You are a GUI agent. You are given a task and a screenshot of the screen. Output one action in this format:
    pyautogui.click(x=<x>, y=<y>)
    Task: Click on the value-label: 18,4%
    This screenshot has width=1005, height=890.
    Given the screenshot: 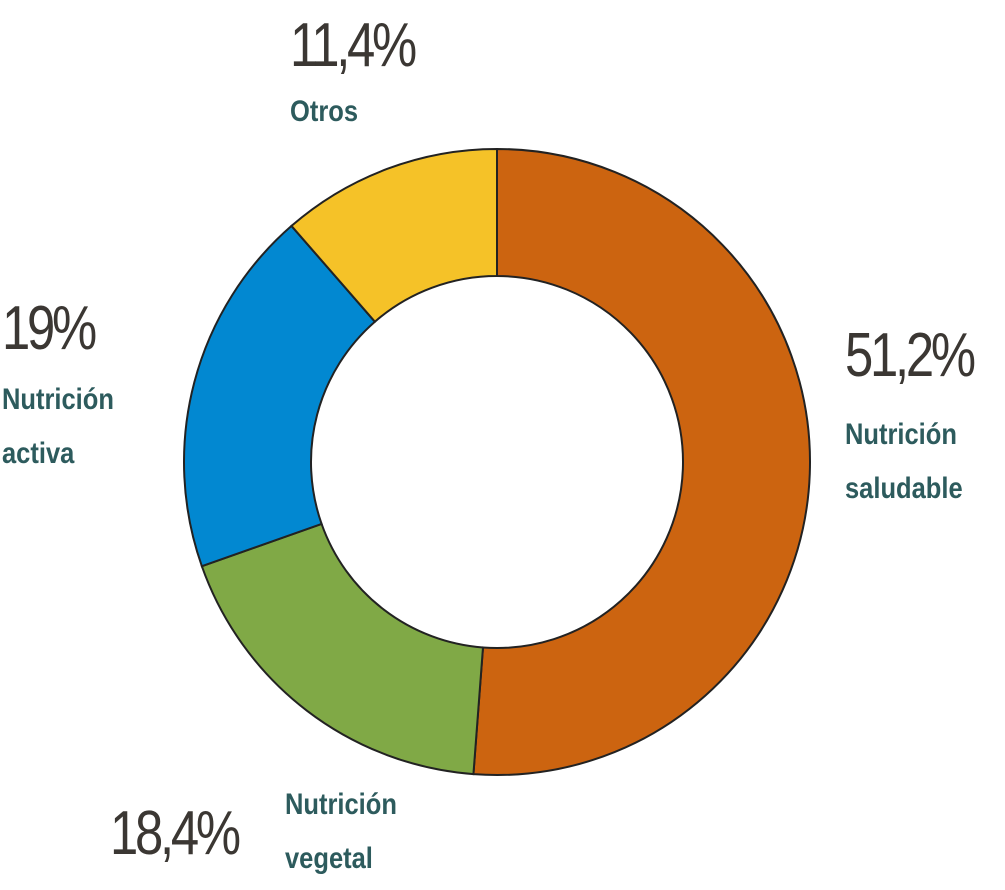 What is the action you would take?
    pyautogui.click(x=175, y=833)
    